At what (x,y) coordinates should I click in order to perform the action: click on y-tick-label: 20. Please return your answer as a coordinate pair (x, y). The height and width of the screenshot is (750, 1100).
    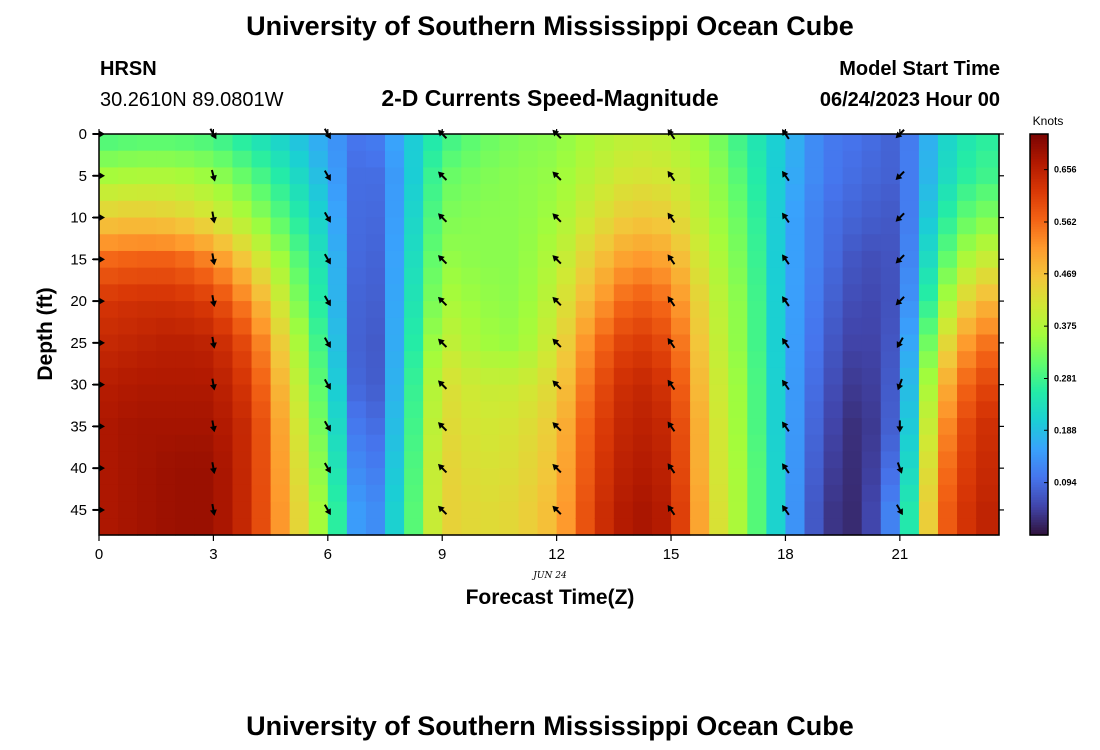
    Looking at the image, I should click on (78, 301).